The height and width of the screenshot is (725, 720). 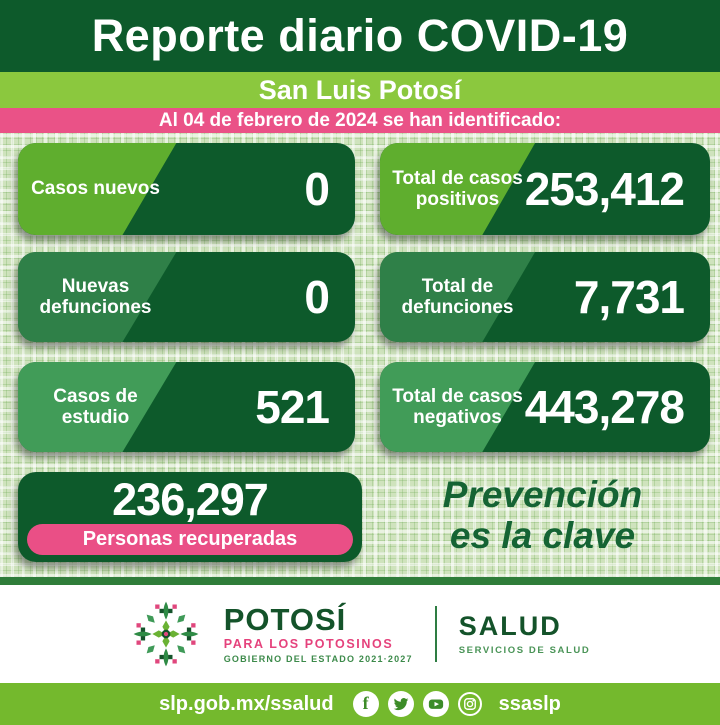 I want to click on state-name: San Luis Potosí, so click(x=360, y=89).